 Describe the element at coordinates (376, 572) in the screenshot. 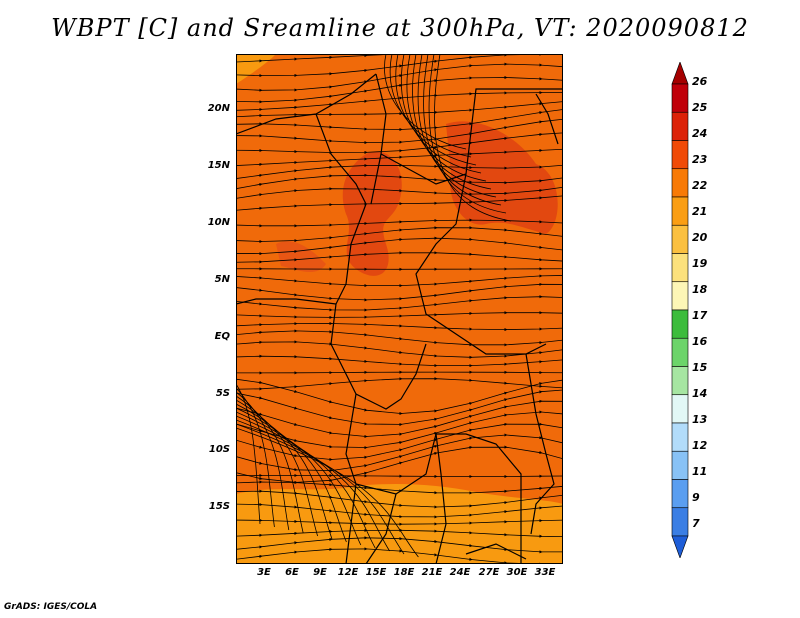

I see `lon-tick-label: 15E` at that location.